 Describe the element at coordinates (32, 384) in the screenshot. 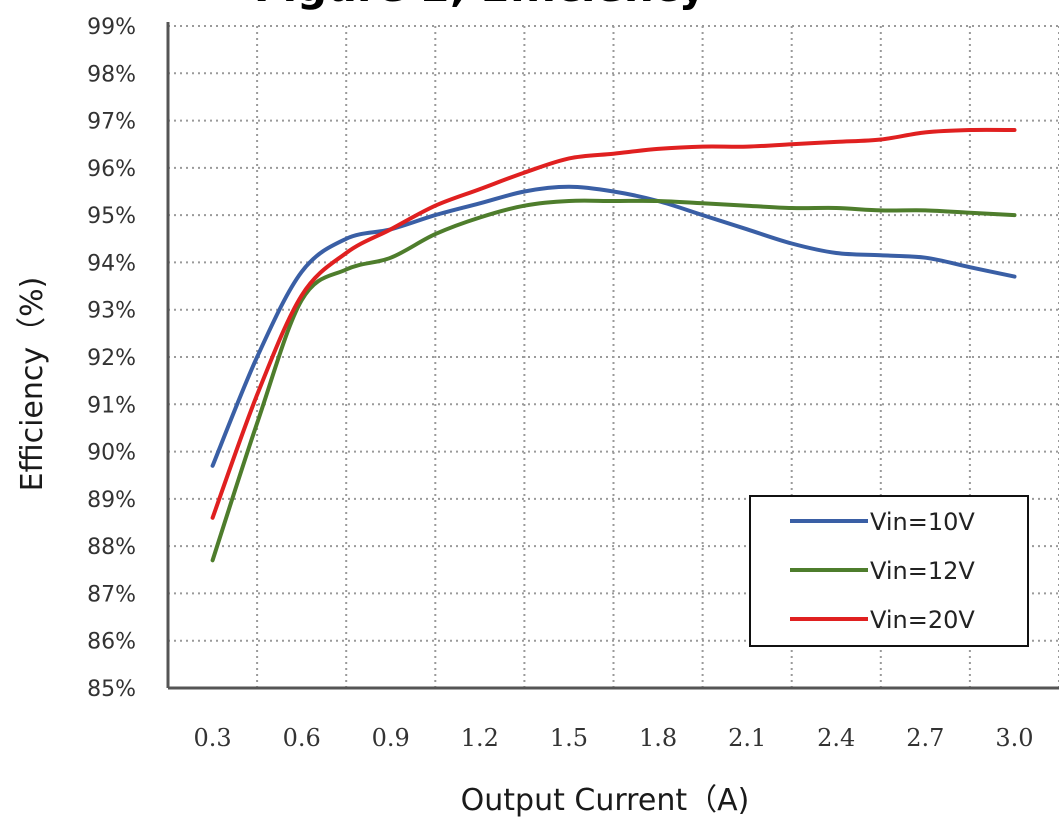

I see `y-axis-label: Efficiency（%)` at that location.